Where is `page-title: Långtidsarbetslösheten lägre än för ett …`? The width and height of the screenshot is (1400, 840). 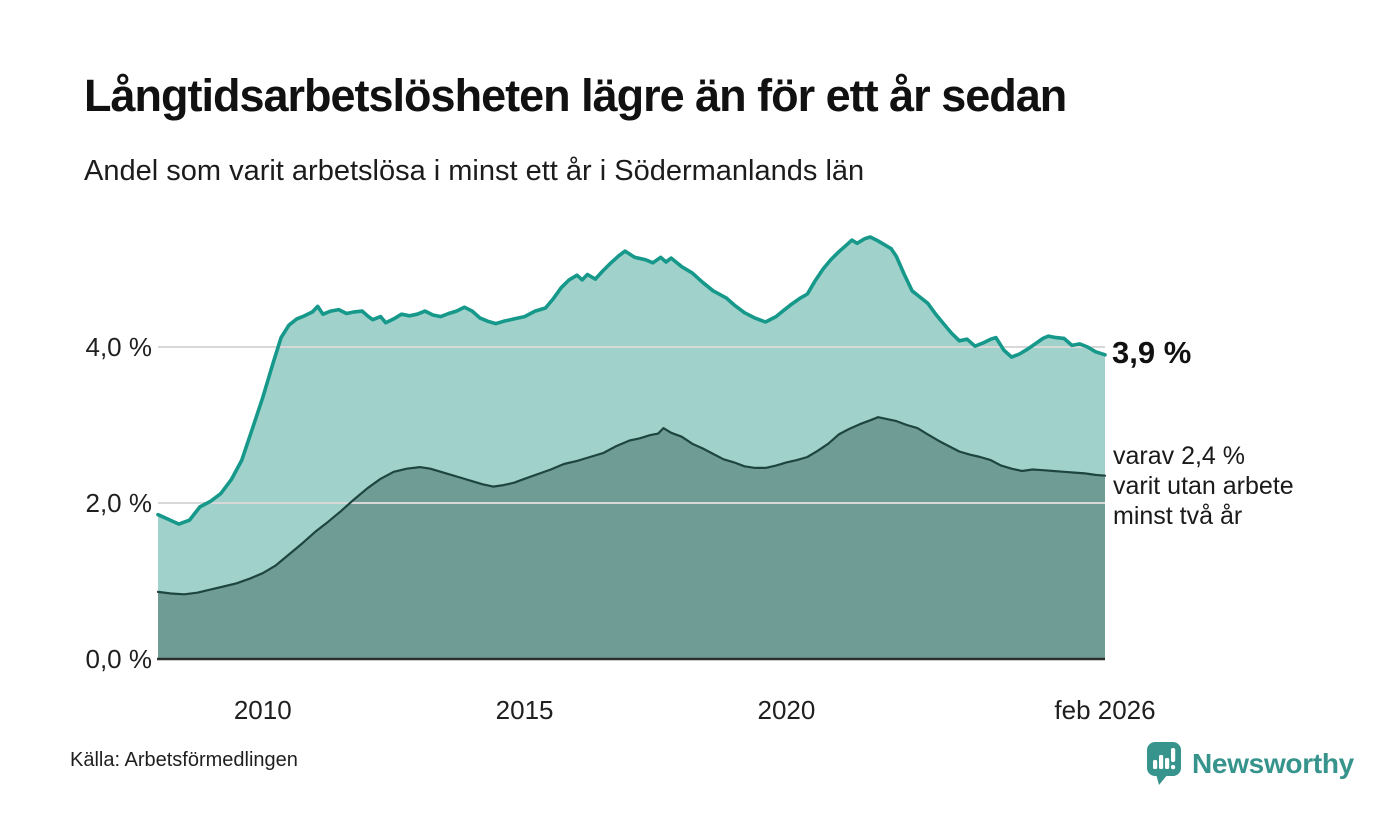 page-title: Långtidsarbetslösheten lägre än för ett … is located at coordinates (575, 95).